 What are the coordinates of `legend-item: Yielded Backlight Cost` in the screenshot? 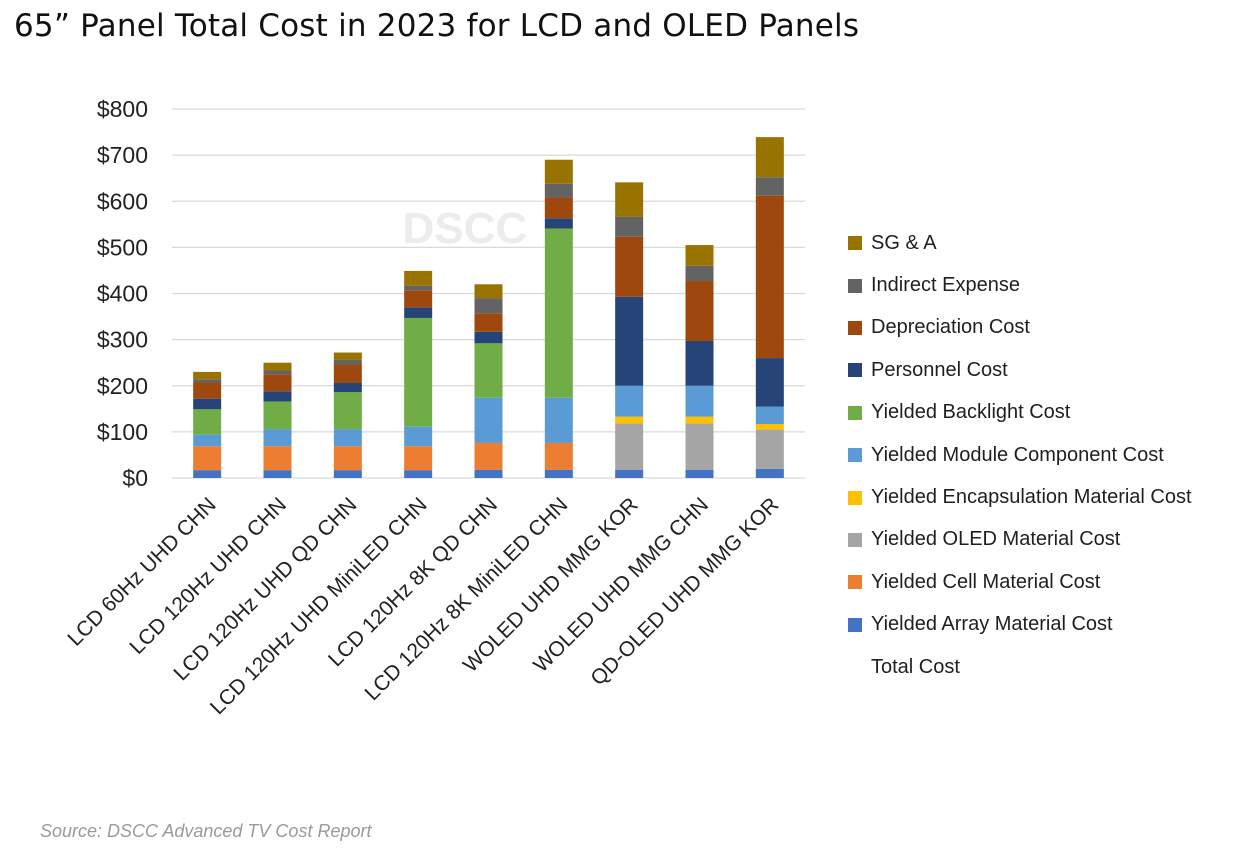 It's located at (1020, 413).